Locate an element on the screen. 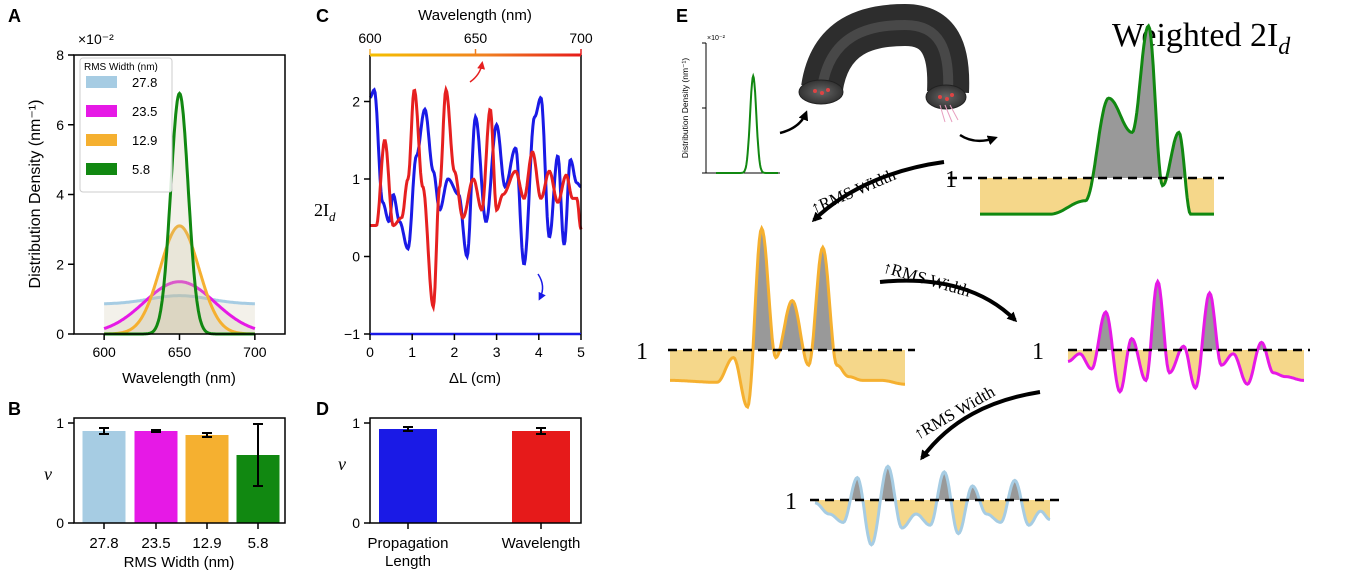 The width and height of the screenshot is (1372, 579). panel-a-legend-label: 5.8 is located at coordinates (141, 169).